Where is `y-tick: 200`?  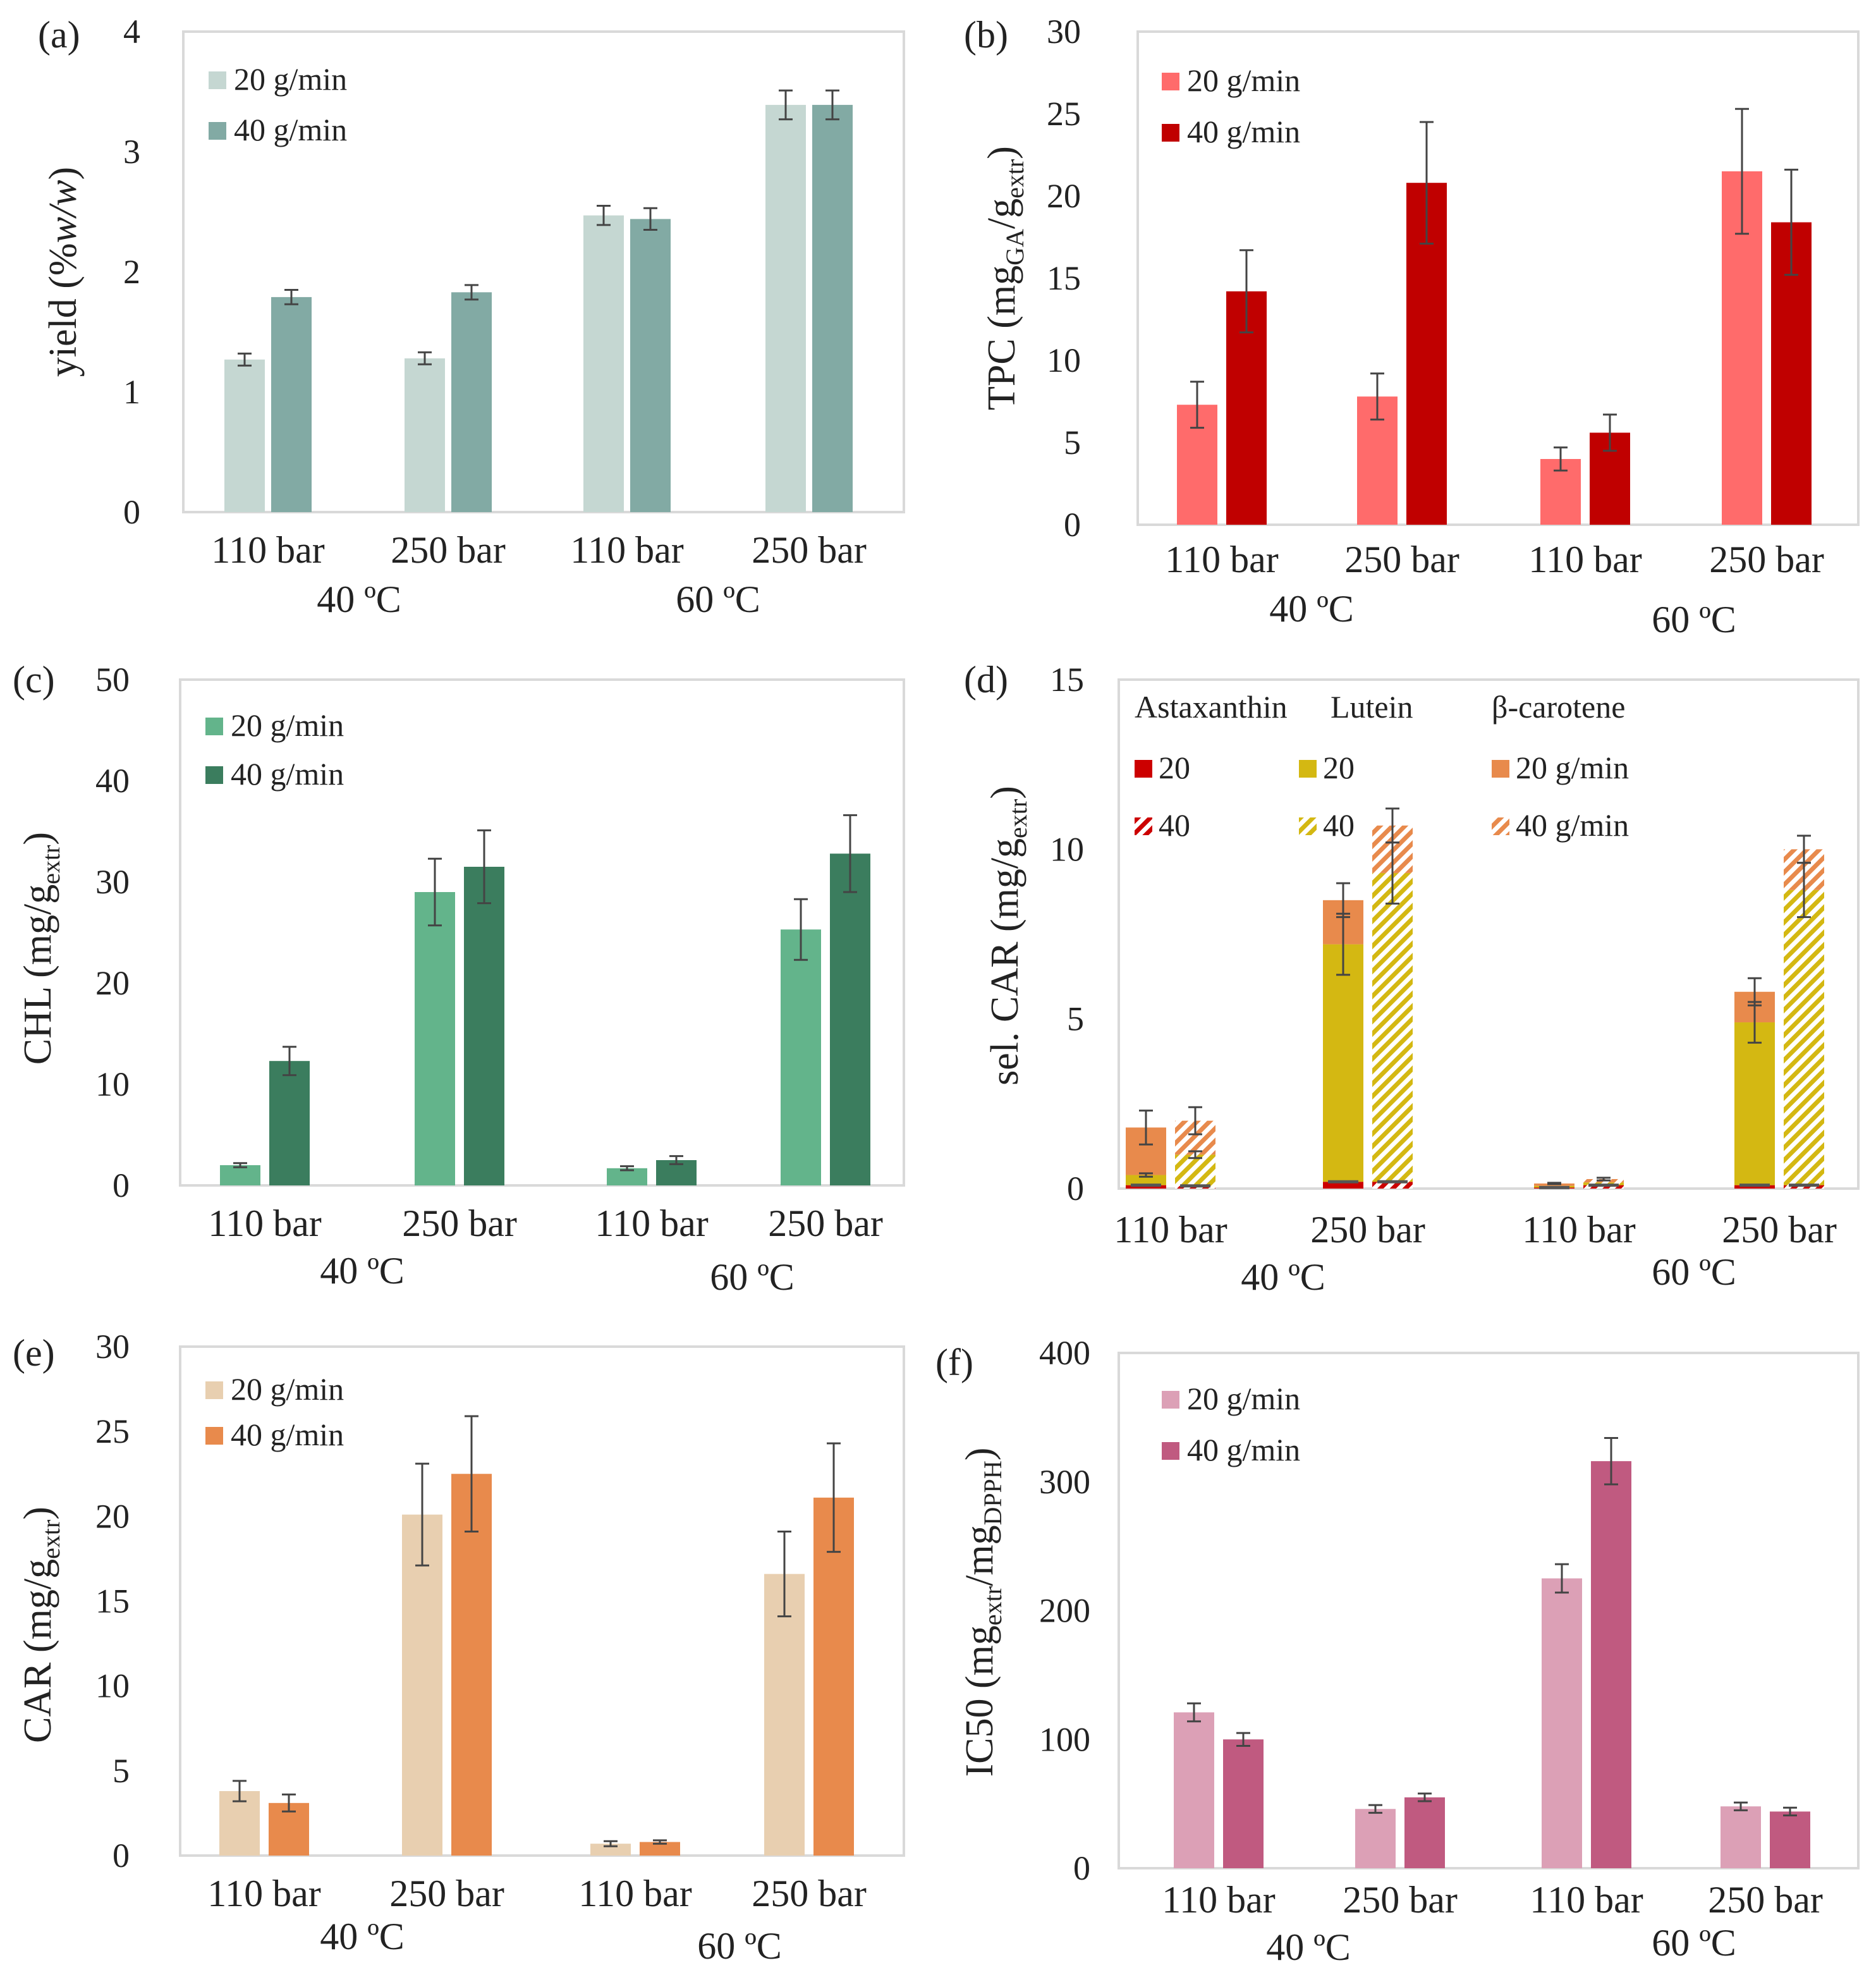
y-tick: 200 is located at coordinates (1064, 1611).